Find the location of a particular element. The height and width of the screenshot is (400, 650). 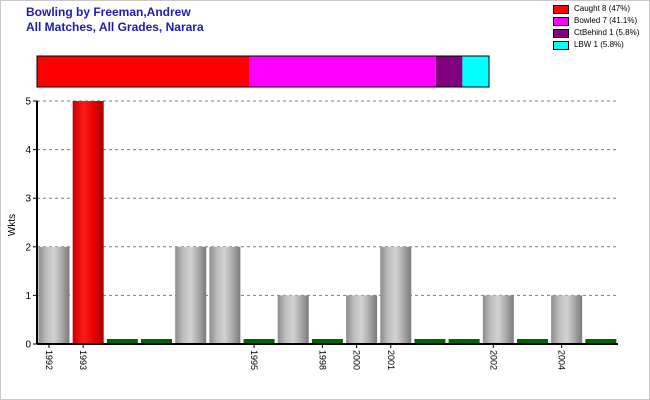

y-tick-label: 3 is located at coordinates (28, 199).